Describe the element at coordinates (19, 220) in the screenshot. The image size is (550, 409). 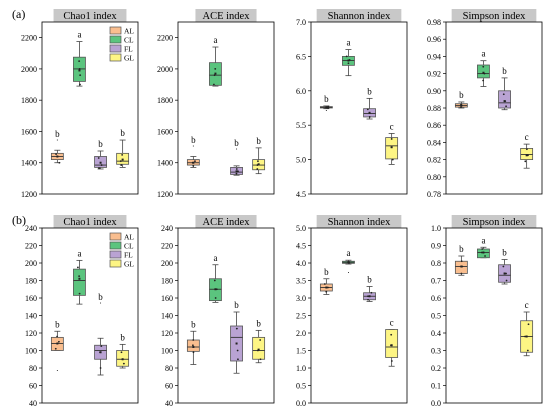
I see `row-label: (b)` at that location.